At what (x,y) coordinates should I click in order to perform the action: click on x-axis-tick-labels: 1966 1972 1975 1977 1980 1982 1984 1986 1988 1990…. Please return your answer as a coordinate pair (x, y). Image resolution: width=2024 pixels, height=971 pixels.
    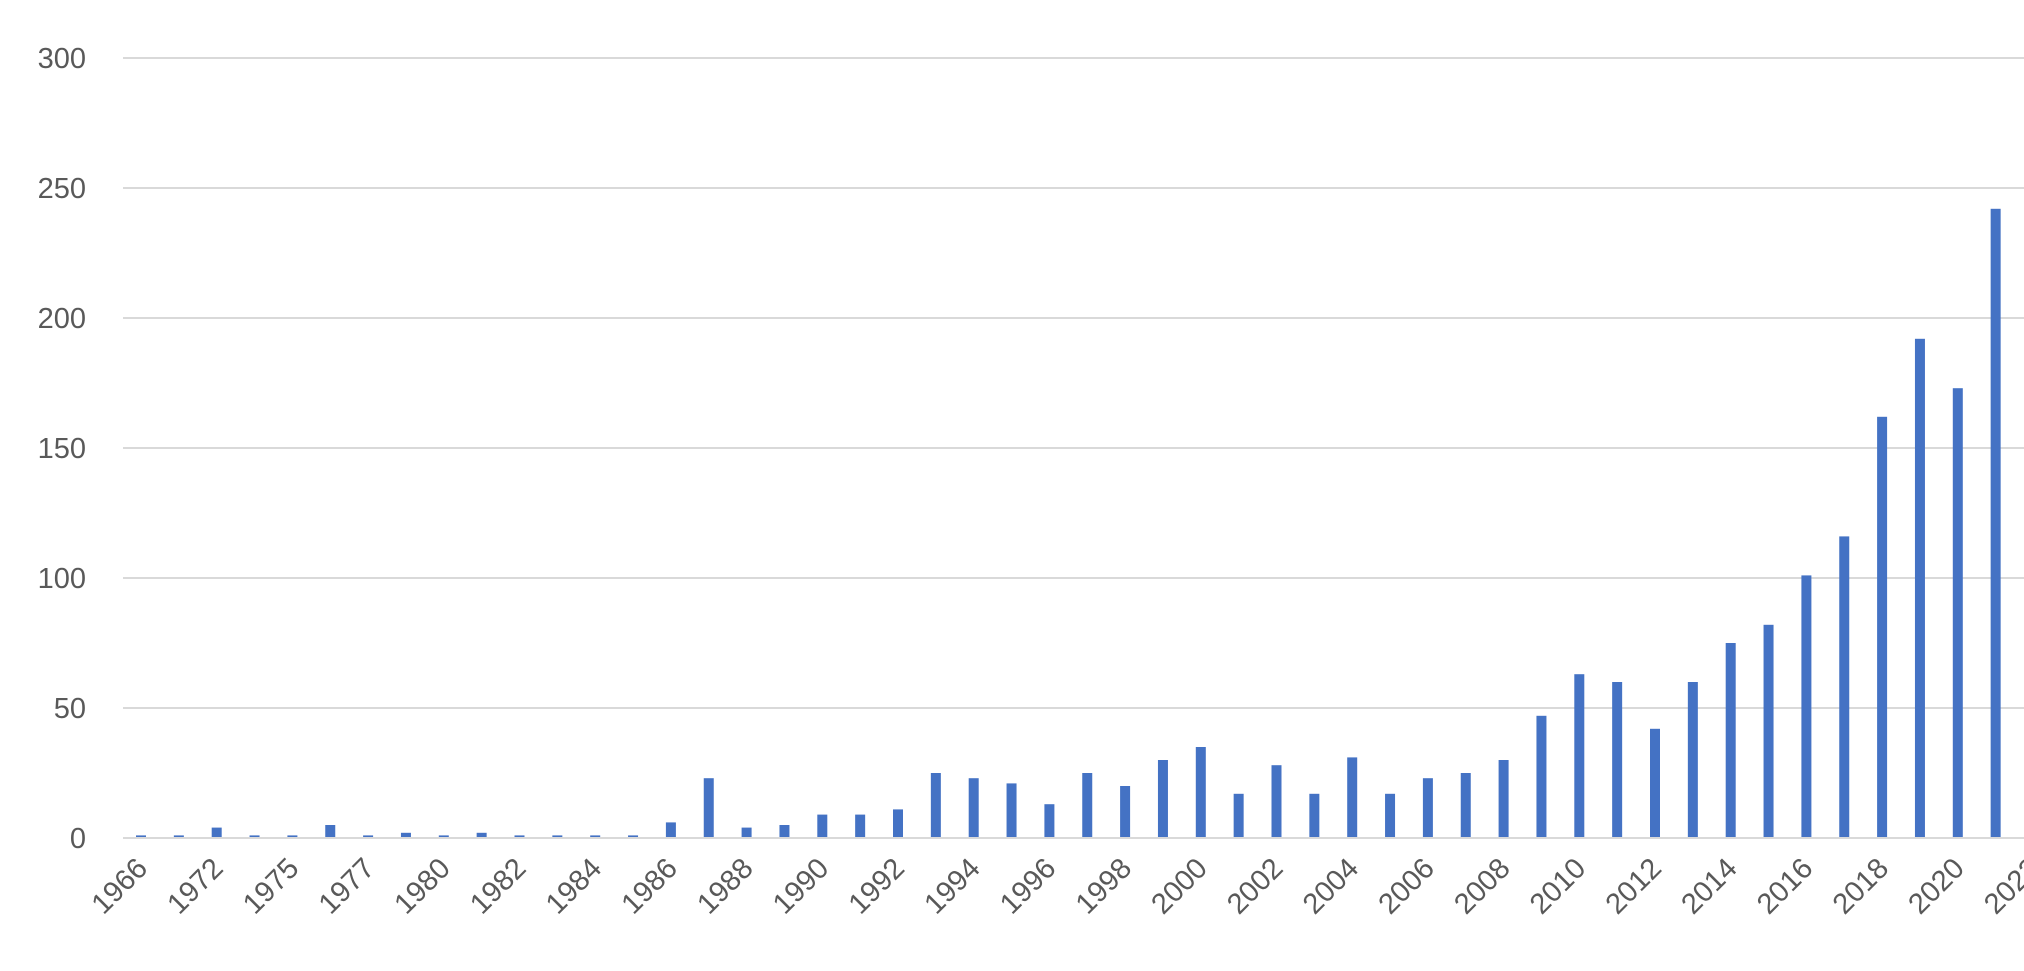
    Looking at the image, I should click on (1055, 886).